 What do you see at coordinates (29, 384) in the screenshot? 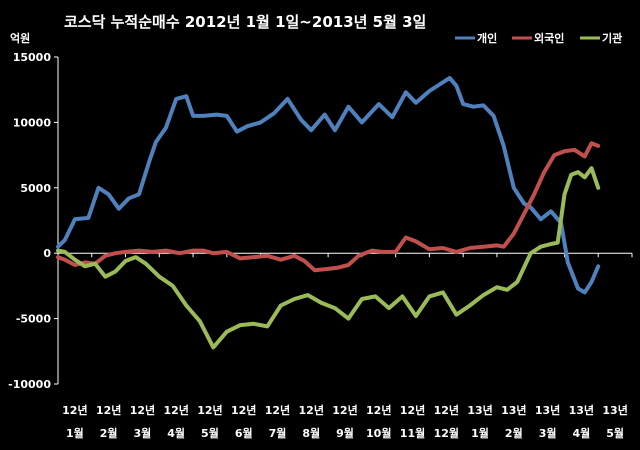
I see `y-tick-label: -10000` at bounding box center [29, 384].